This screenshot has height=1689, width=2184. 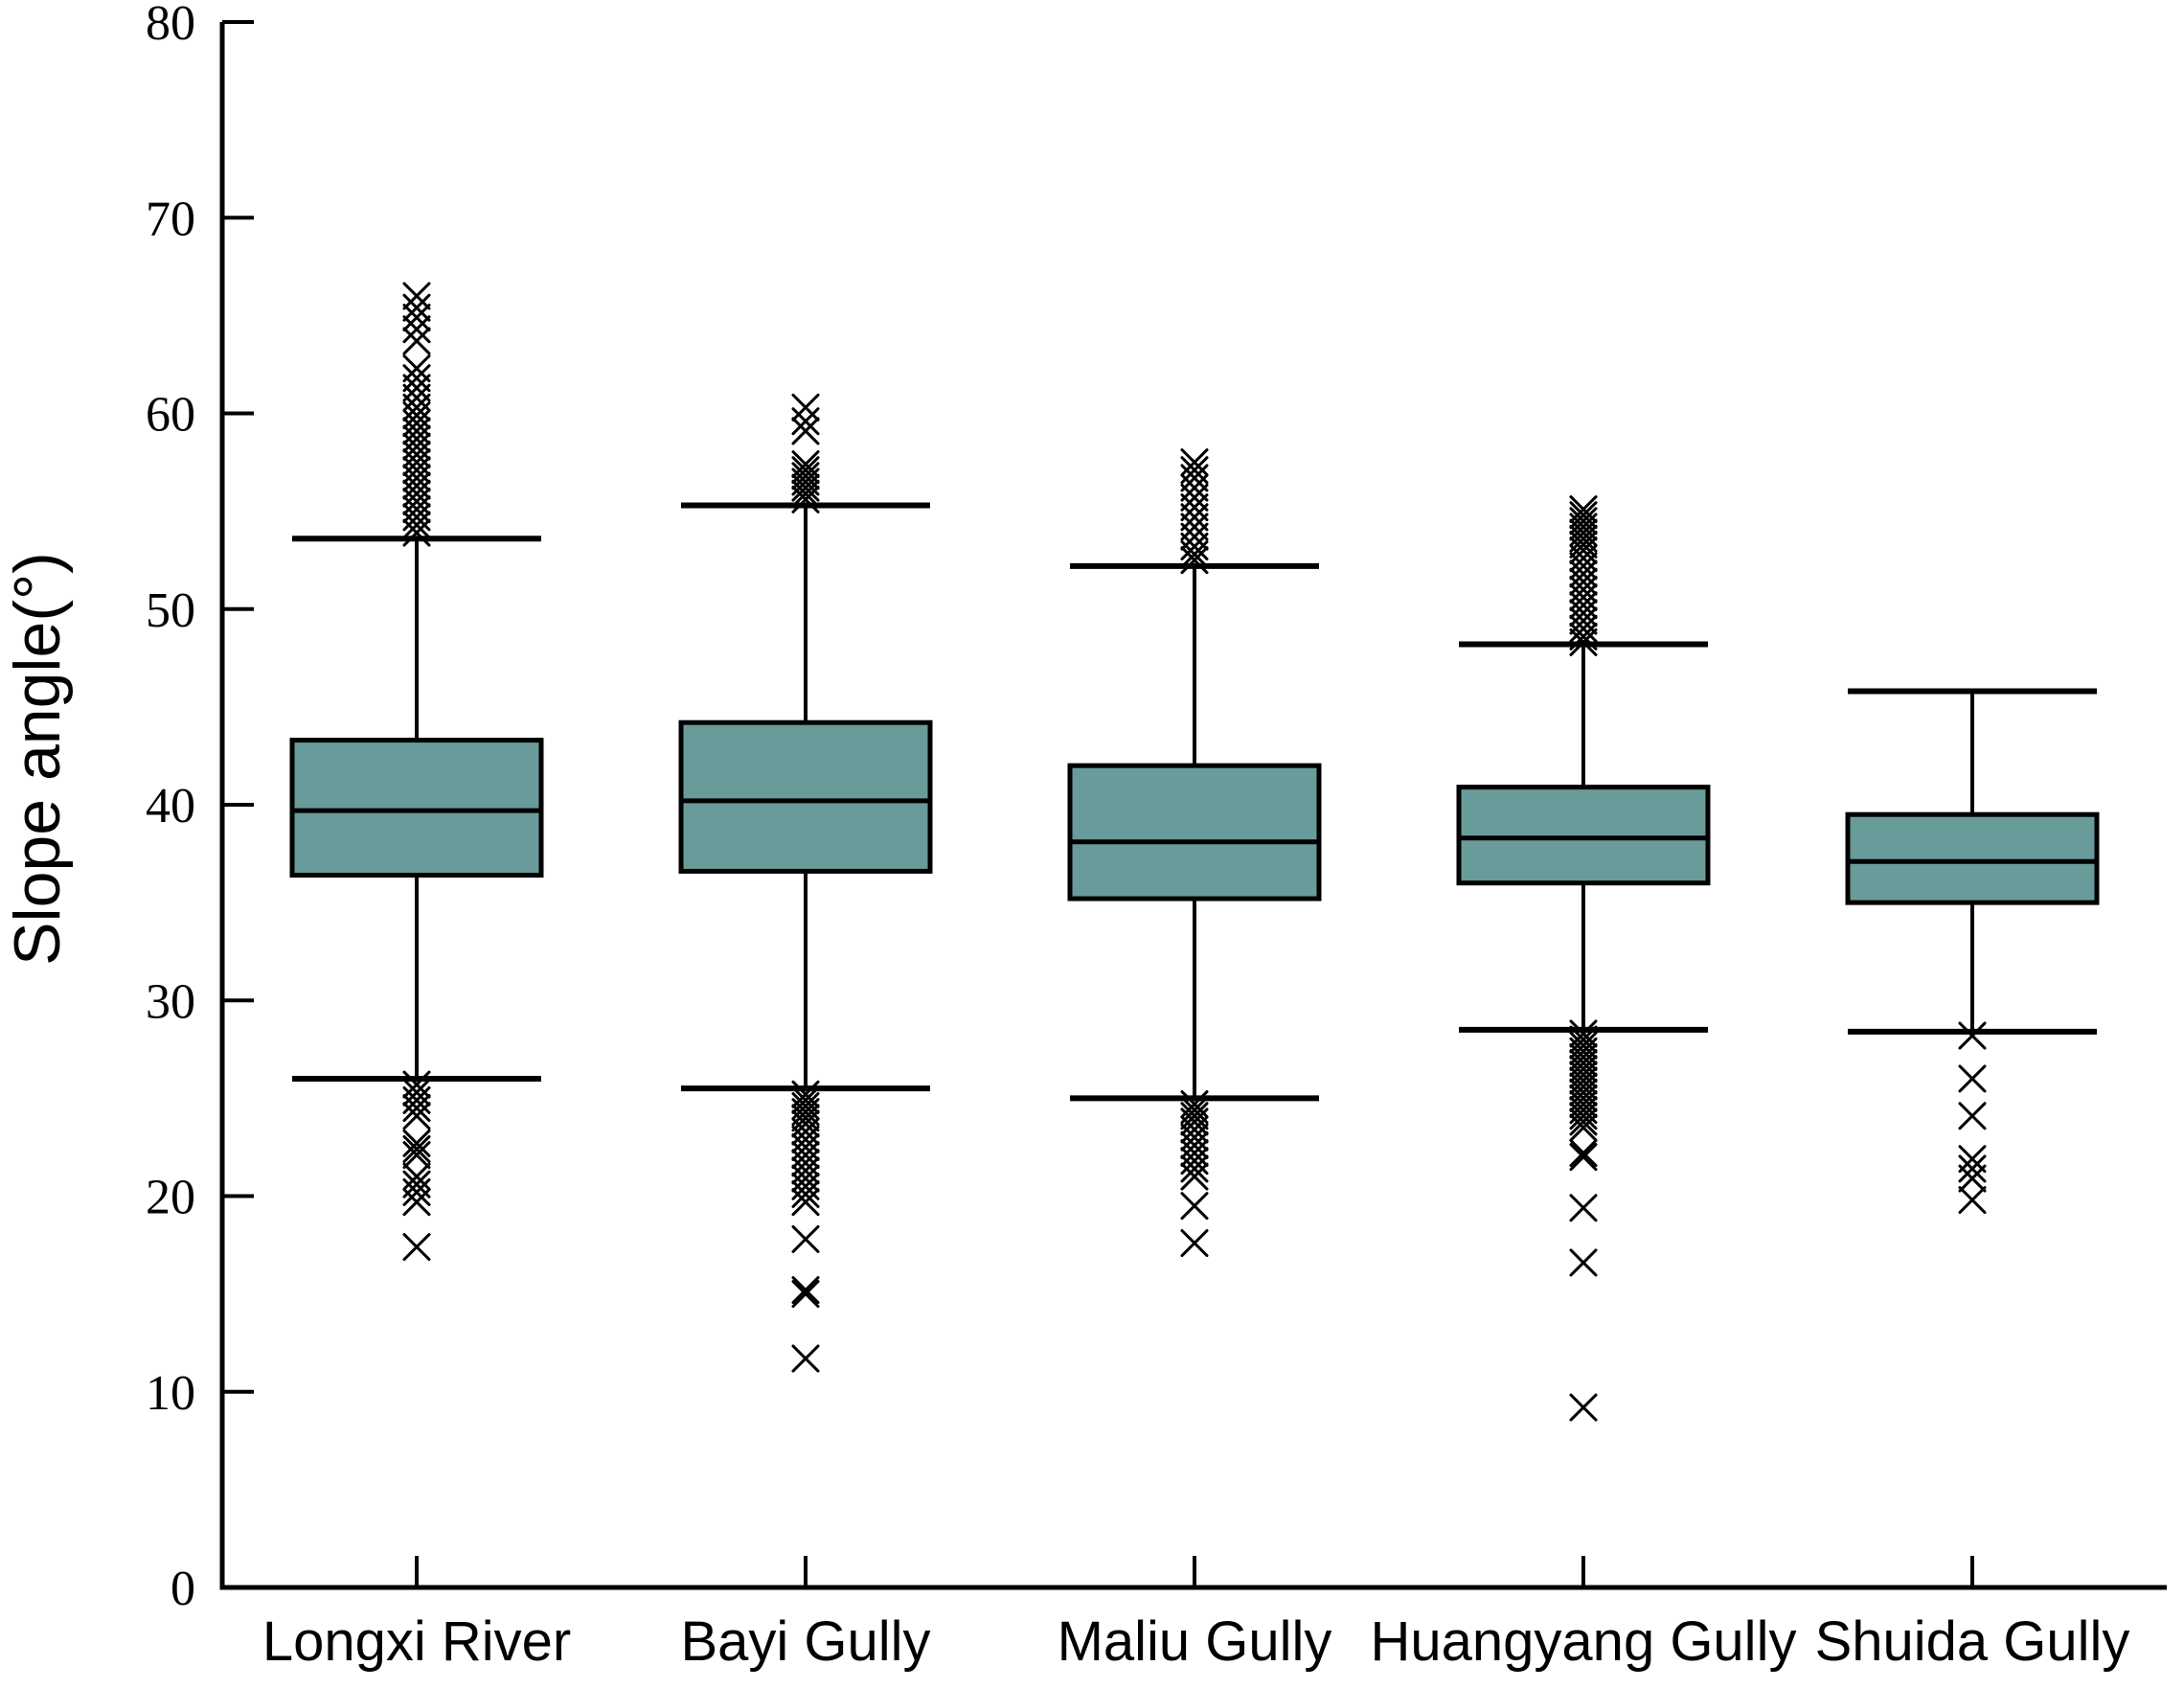 I want to click on box-shuida-gully, so click(x=1973, y=858).